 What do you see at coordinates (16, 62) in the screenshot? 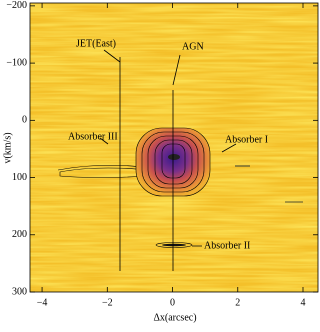
I see `y-tick-label: −100` at bounding box center [16, 62].